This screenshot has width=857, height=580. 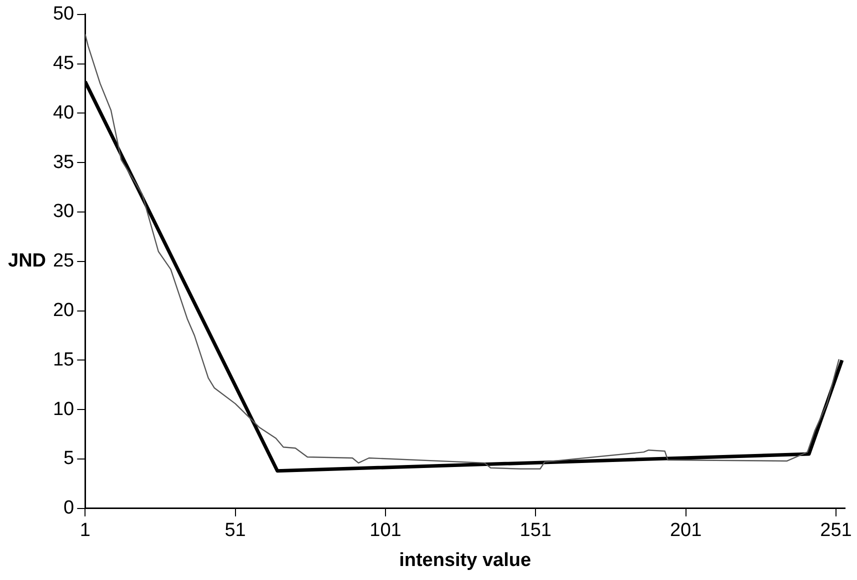 What do you see at coordinates (536, 531) in the screenshot?
I see `x-tick-label: 151` at bounding box center [536, 531].